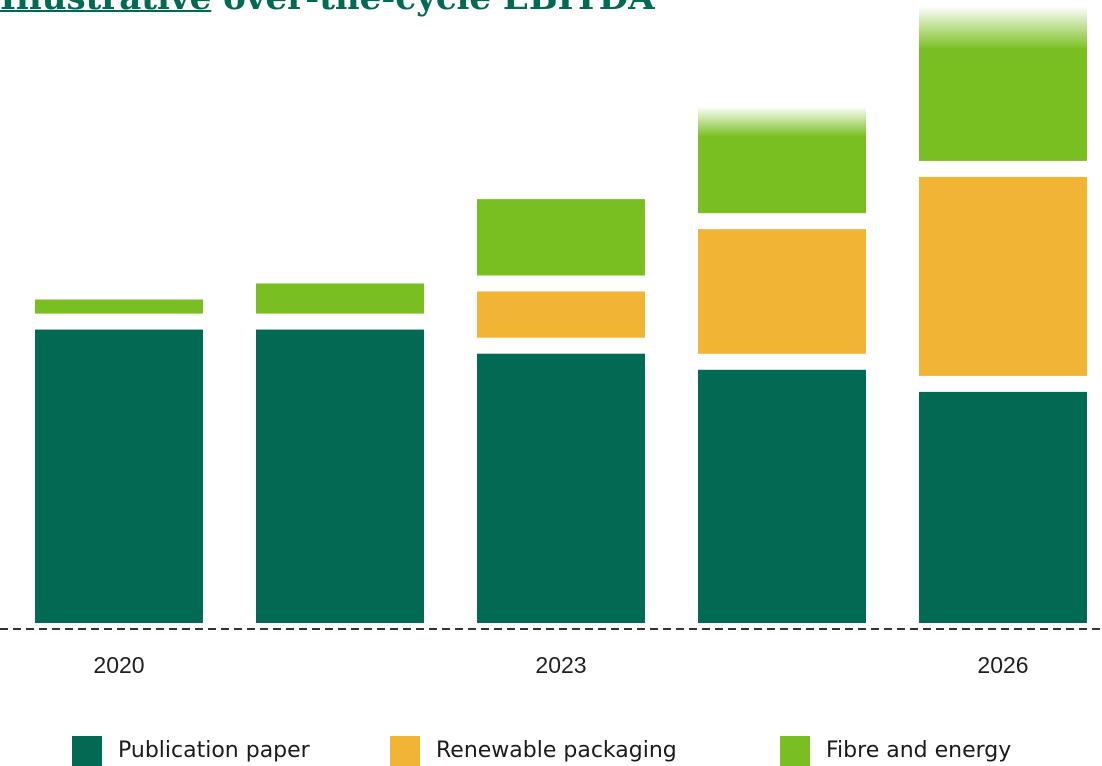 Image resolution: width=1102 pixels, height=766 pixels. Describe the element at coordinates (795, 751) in the screenshot. I see `legend-swatch-fibre-and-energy` at that location.